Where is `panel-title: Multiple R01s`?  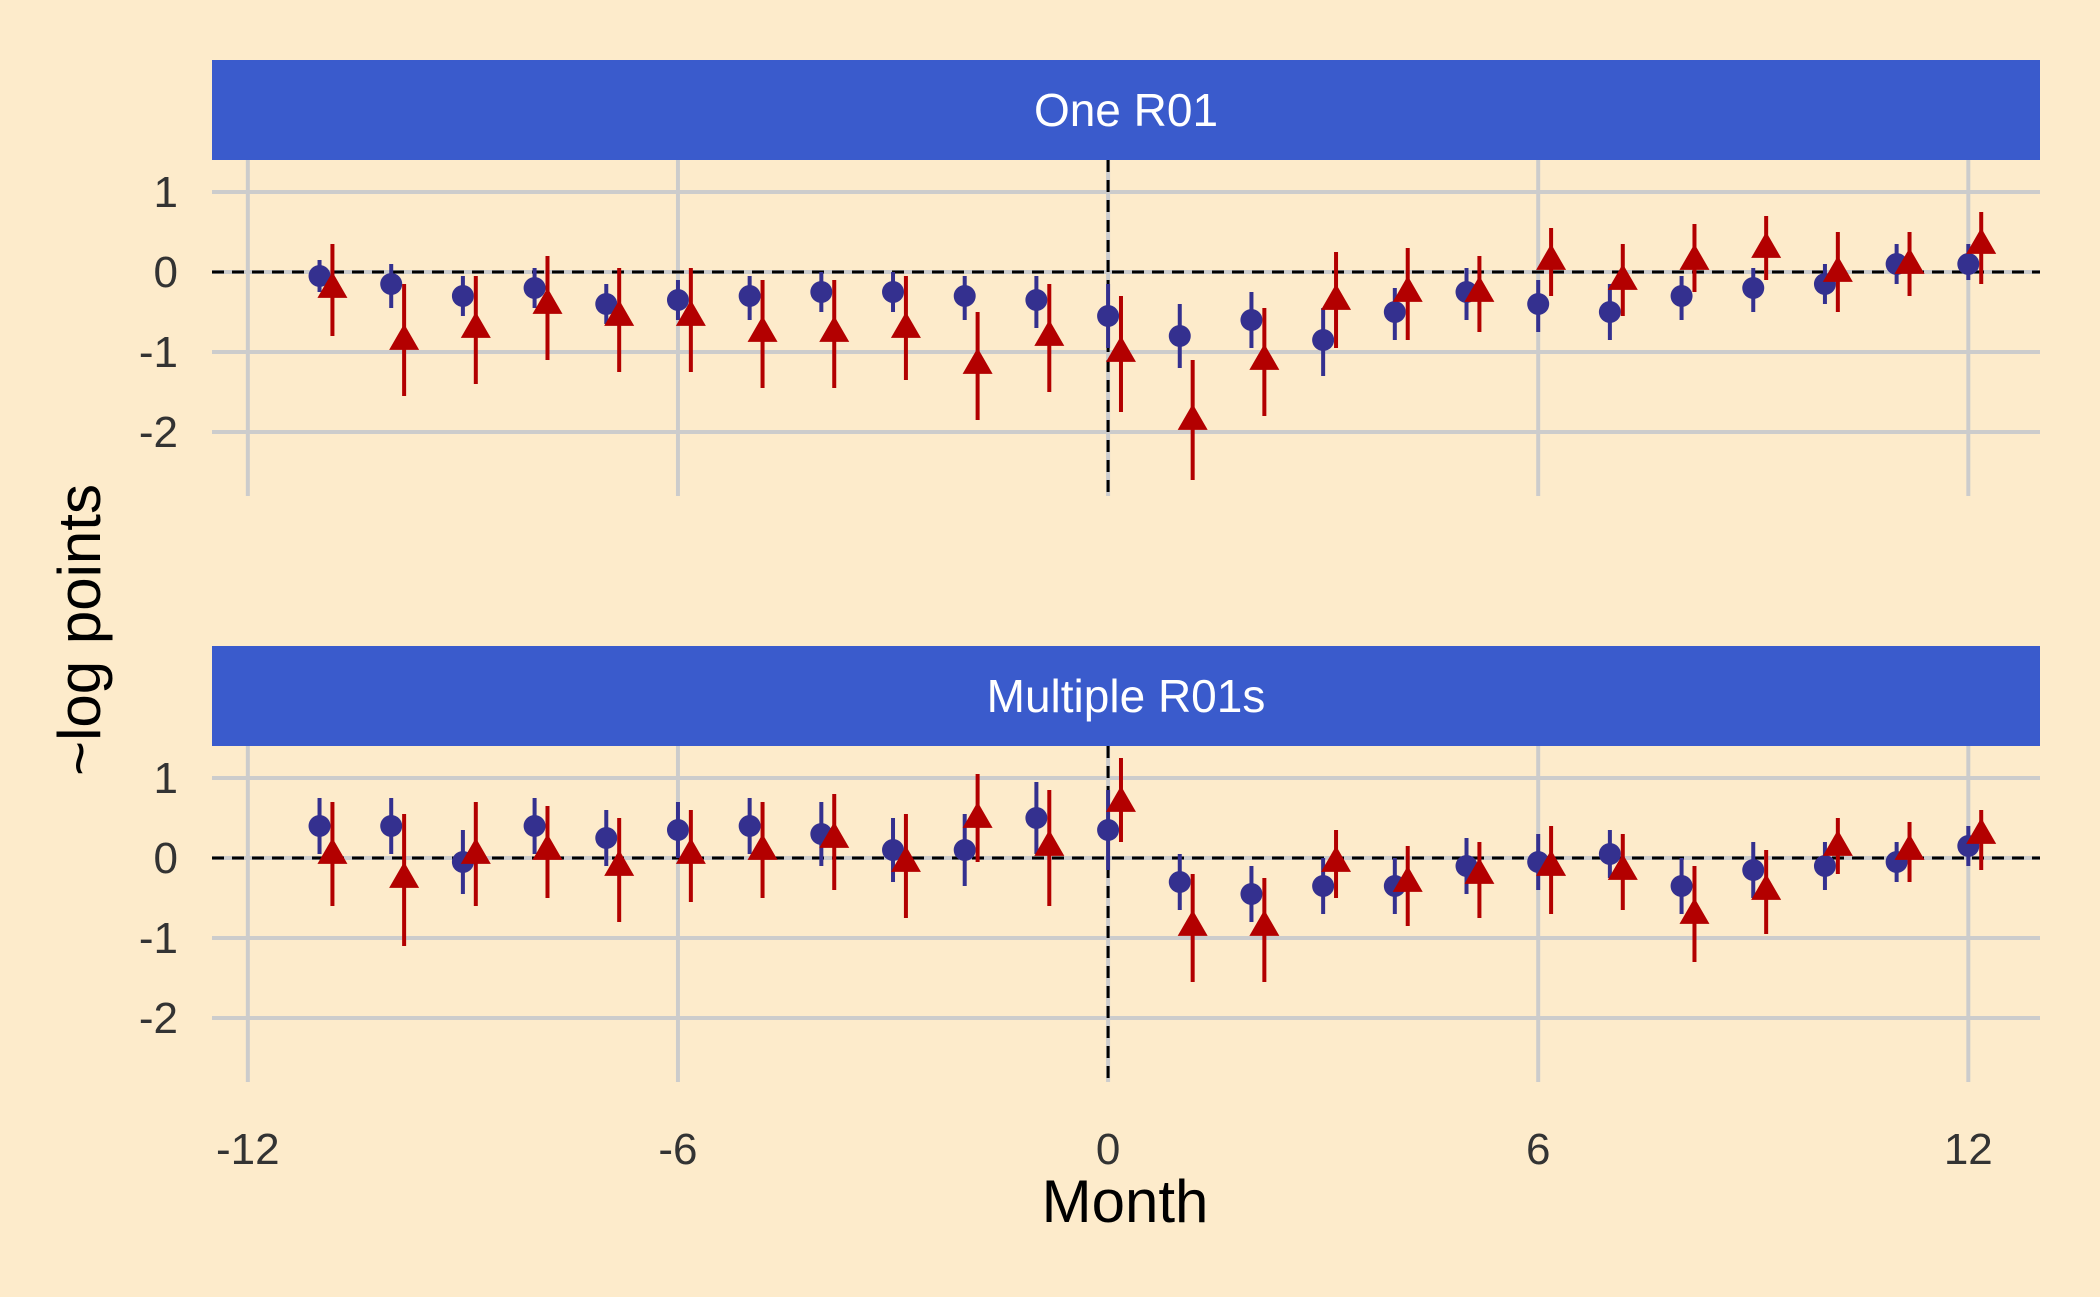
panel-title: Multiple R01s is located at coordinates (1126, 696).